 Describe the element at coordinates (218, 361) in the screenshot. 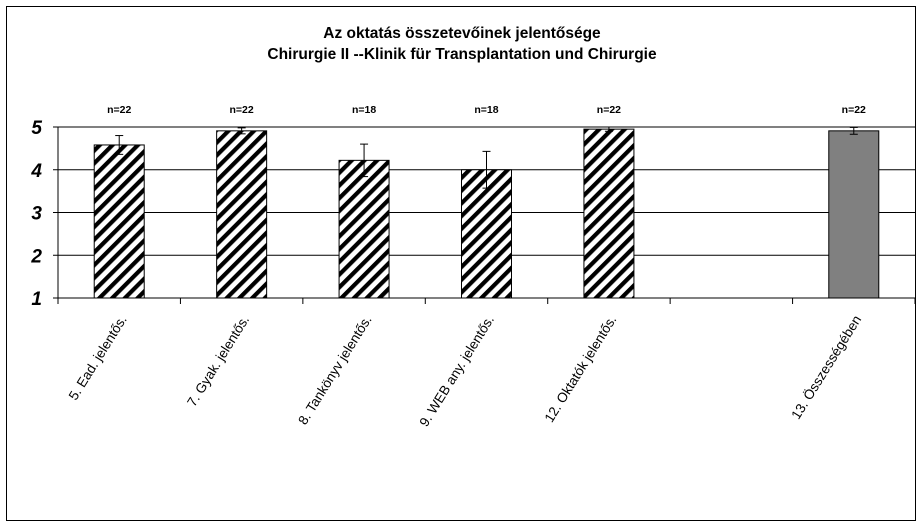

I see `x-tick-label: 7. Gyak. jelentős.` at that location.